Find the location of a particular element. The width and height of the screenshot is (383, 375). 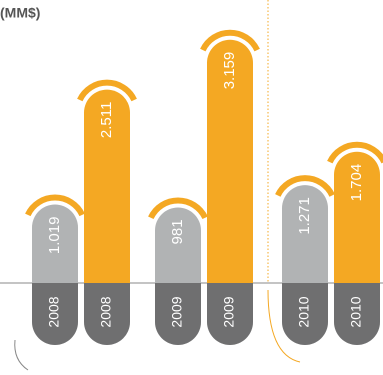

value-label: 2.511 is located at coordinates (106, 120).